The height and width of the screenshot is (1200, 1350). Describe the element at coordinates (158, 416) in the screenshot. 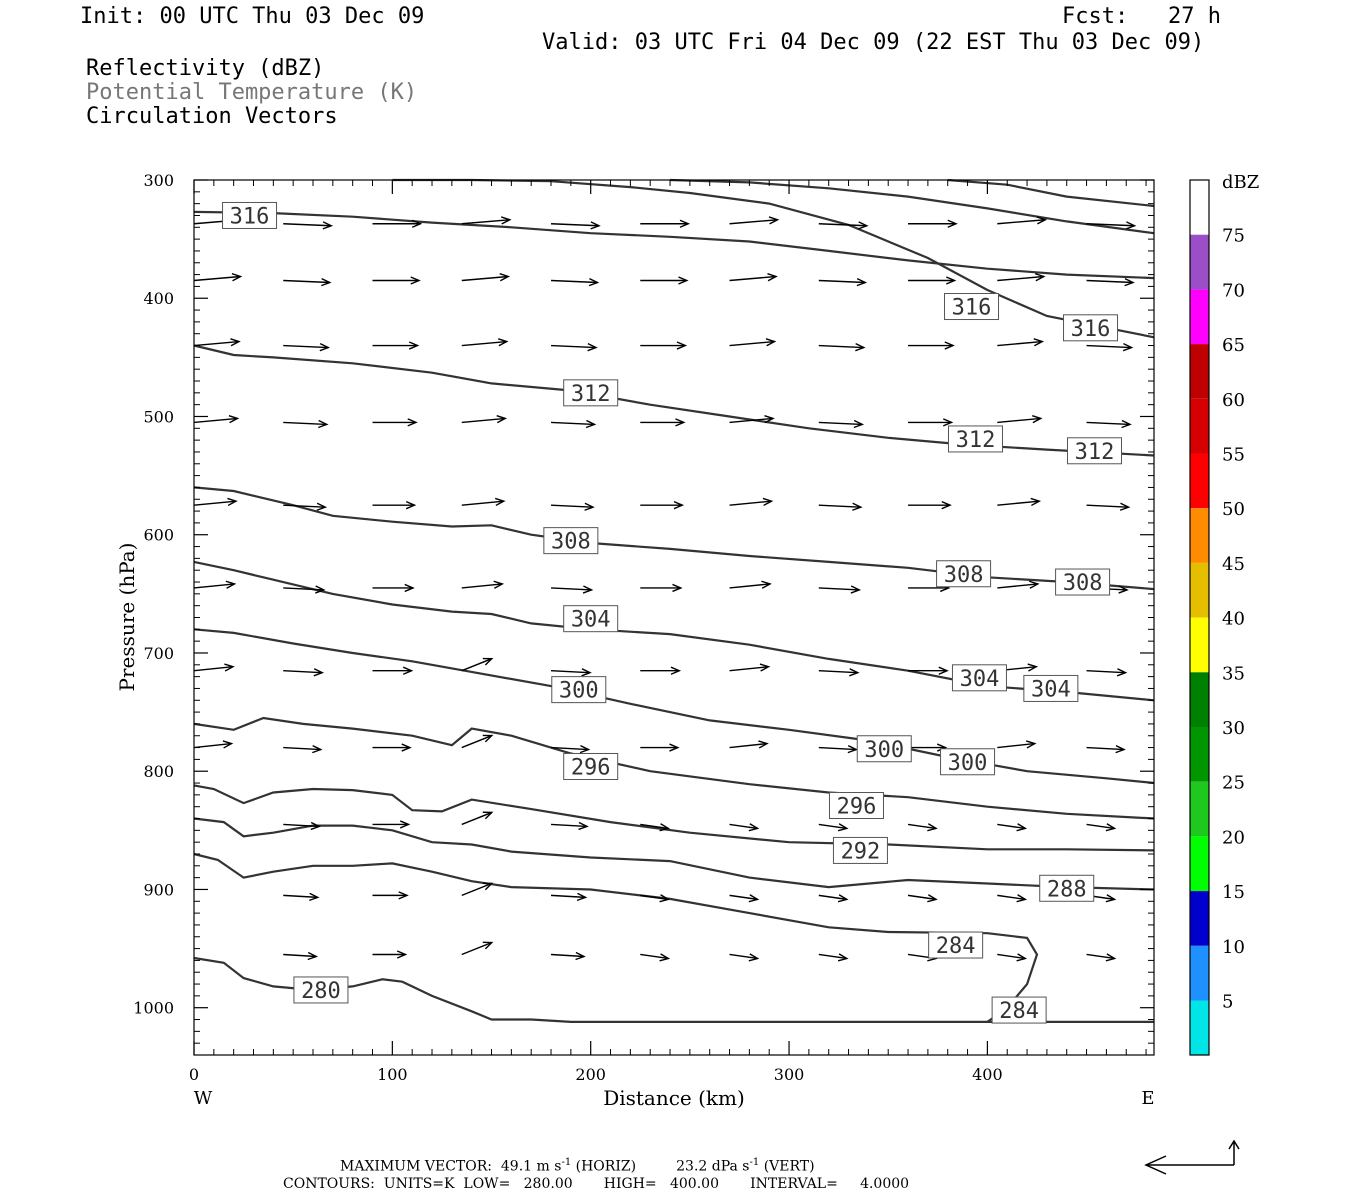

I see `y-tick-label: 500` at that location.